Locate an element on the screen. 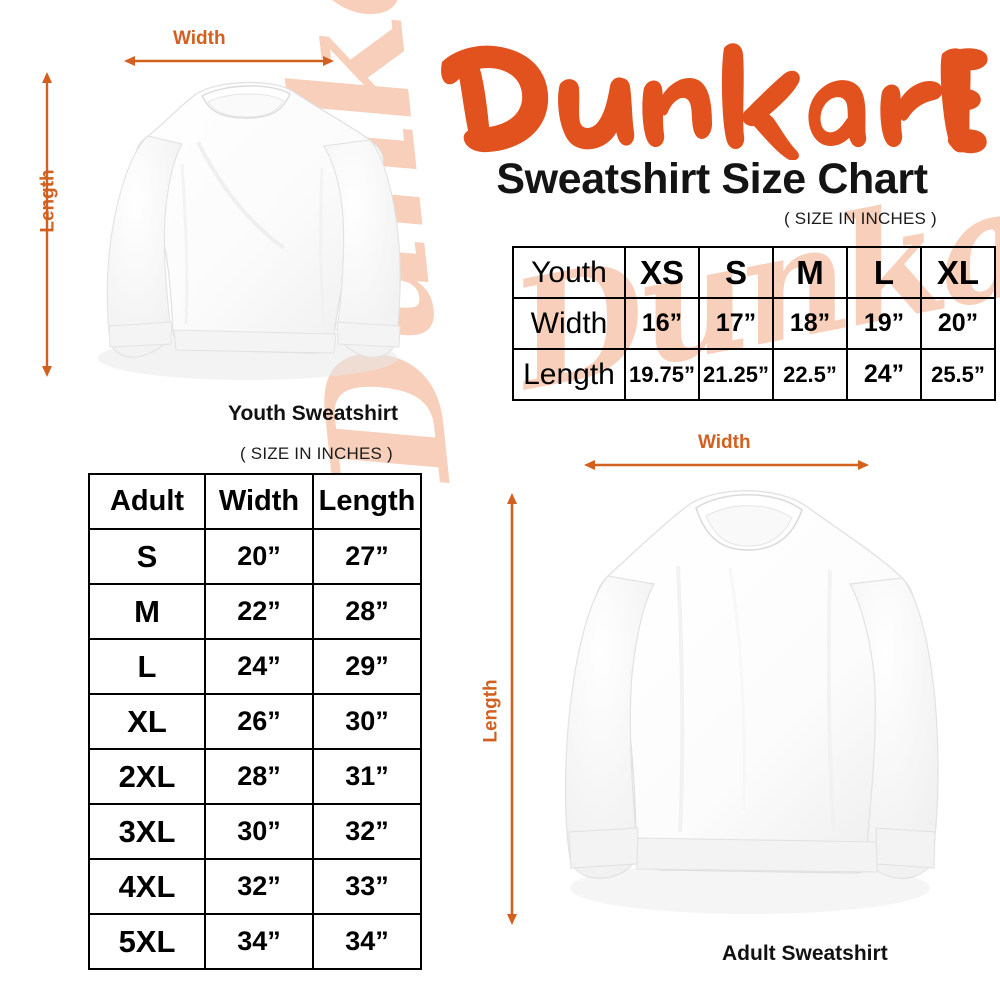 Image resolution: width=1000 pixels, height=1000 pixels. brand-logo is located at coordinates (711, 94).